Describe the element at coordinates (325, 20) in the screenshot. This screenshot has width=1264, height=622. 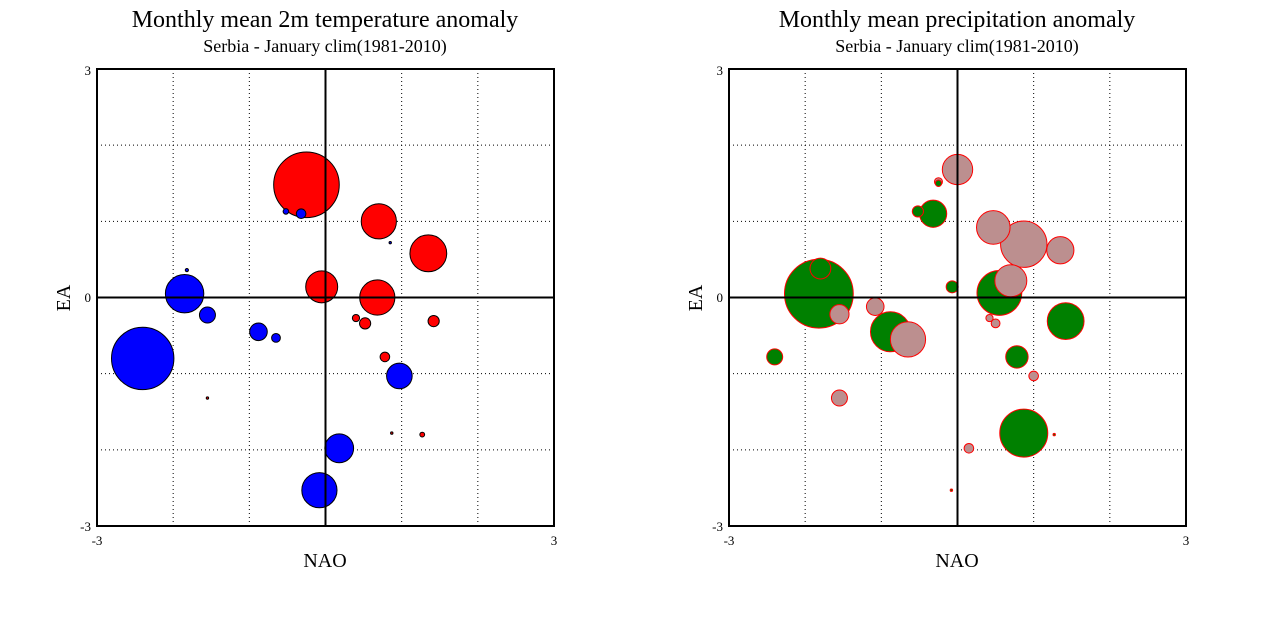
I see `chart-title: Monthly mean 2m temperature anomaly` at that location.